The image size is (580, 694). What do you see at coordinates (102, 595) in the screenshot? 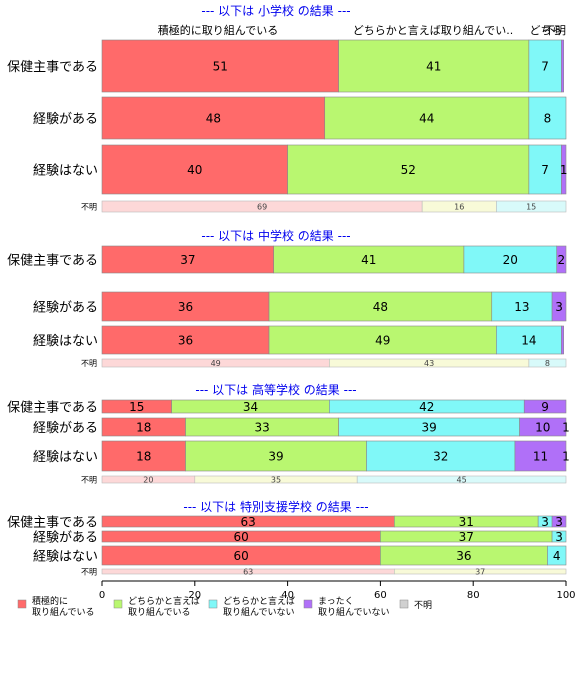
I see `x-tick-label: 0` at bounding box center [102, 595].